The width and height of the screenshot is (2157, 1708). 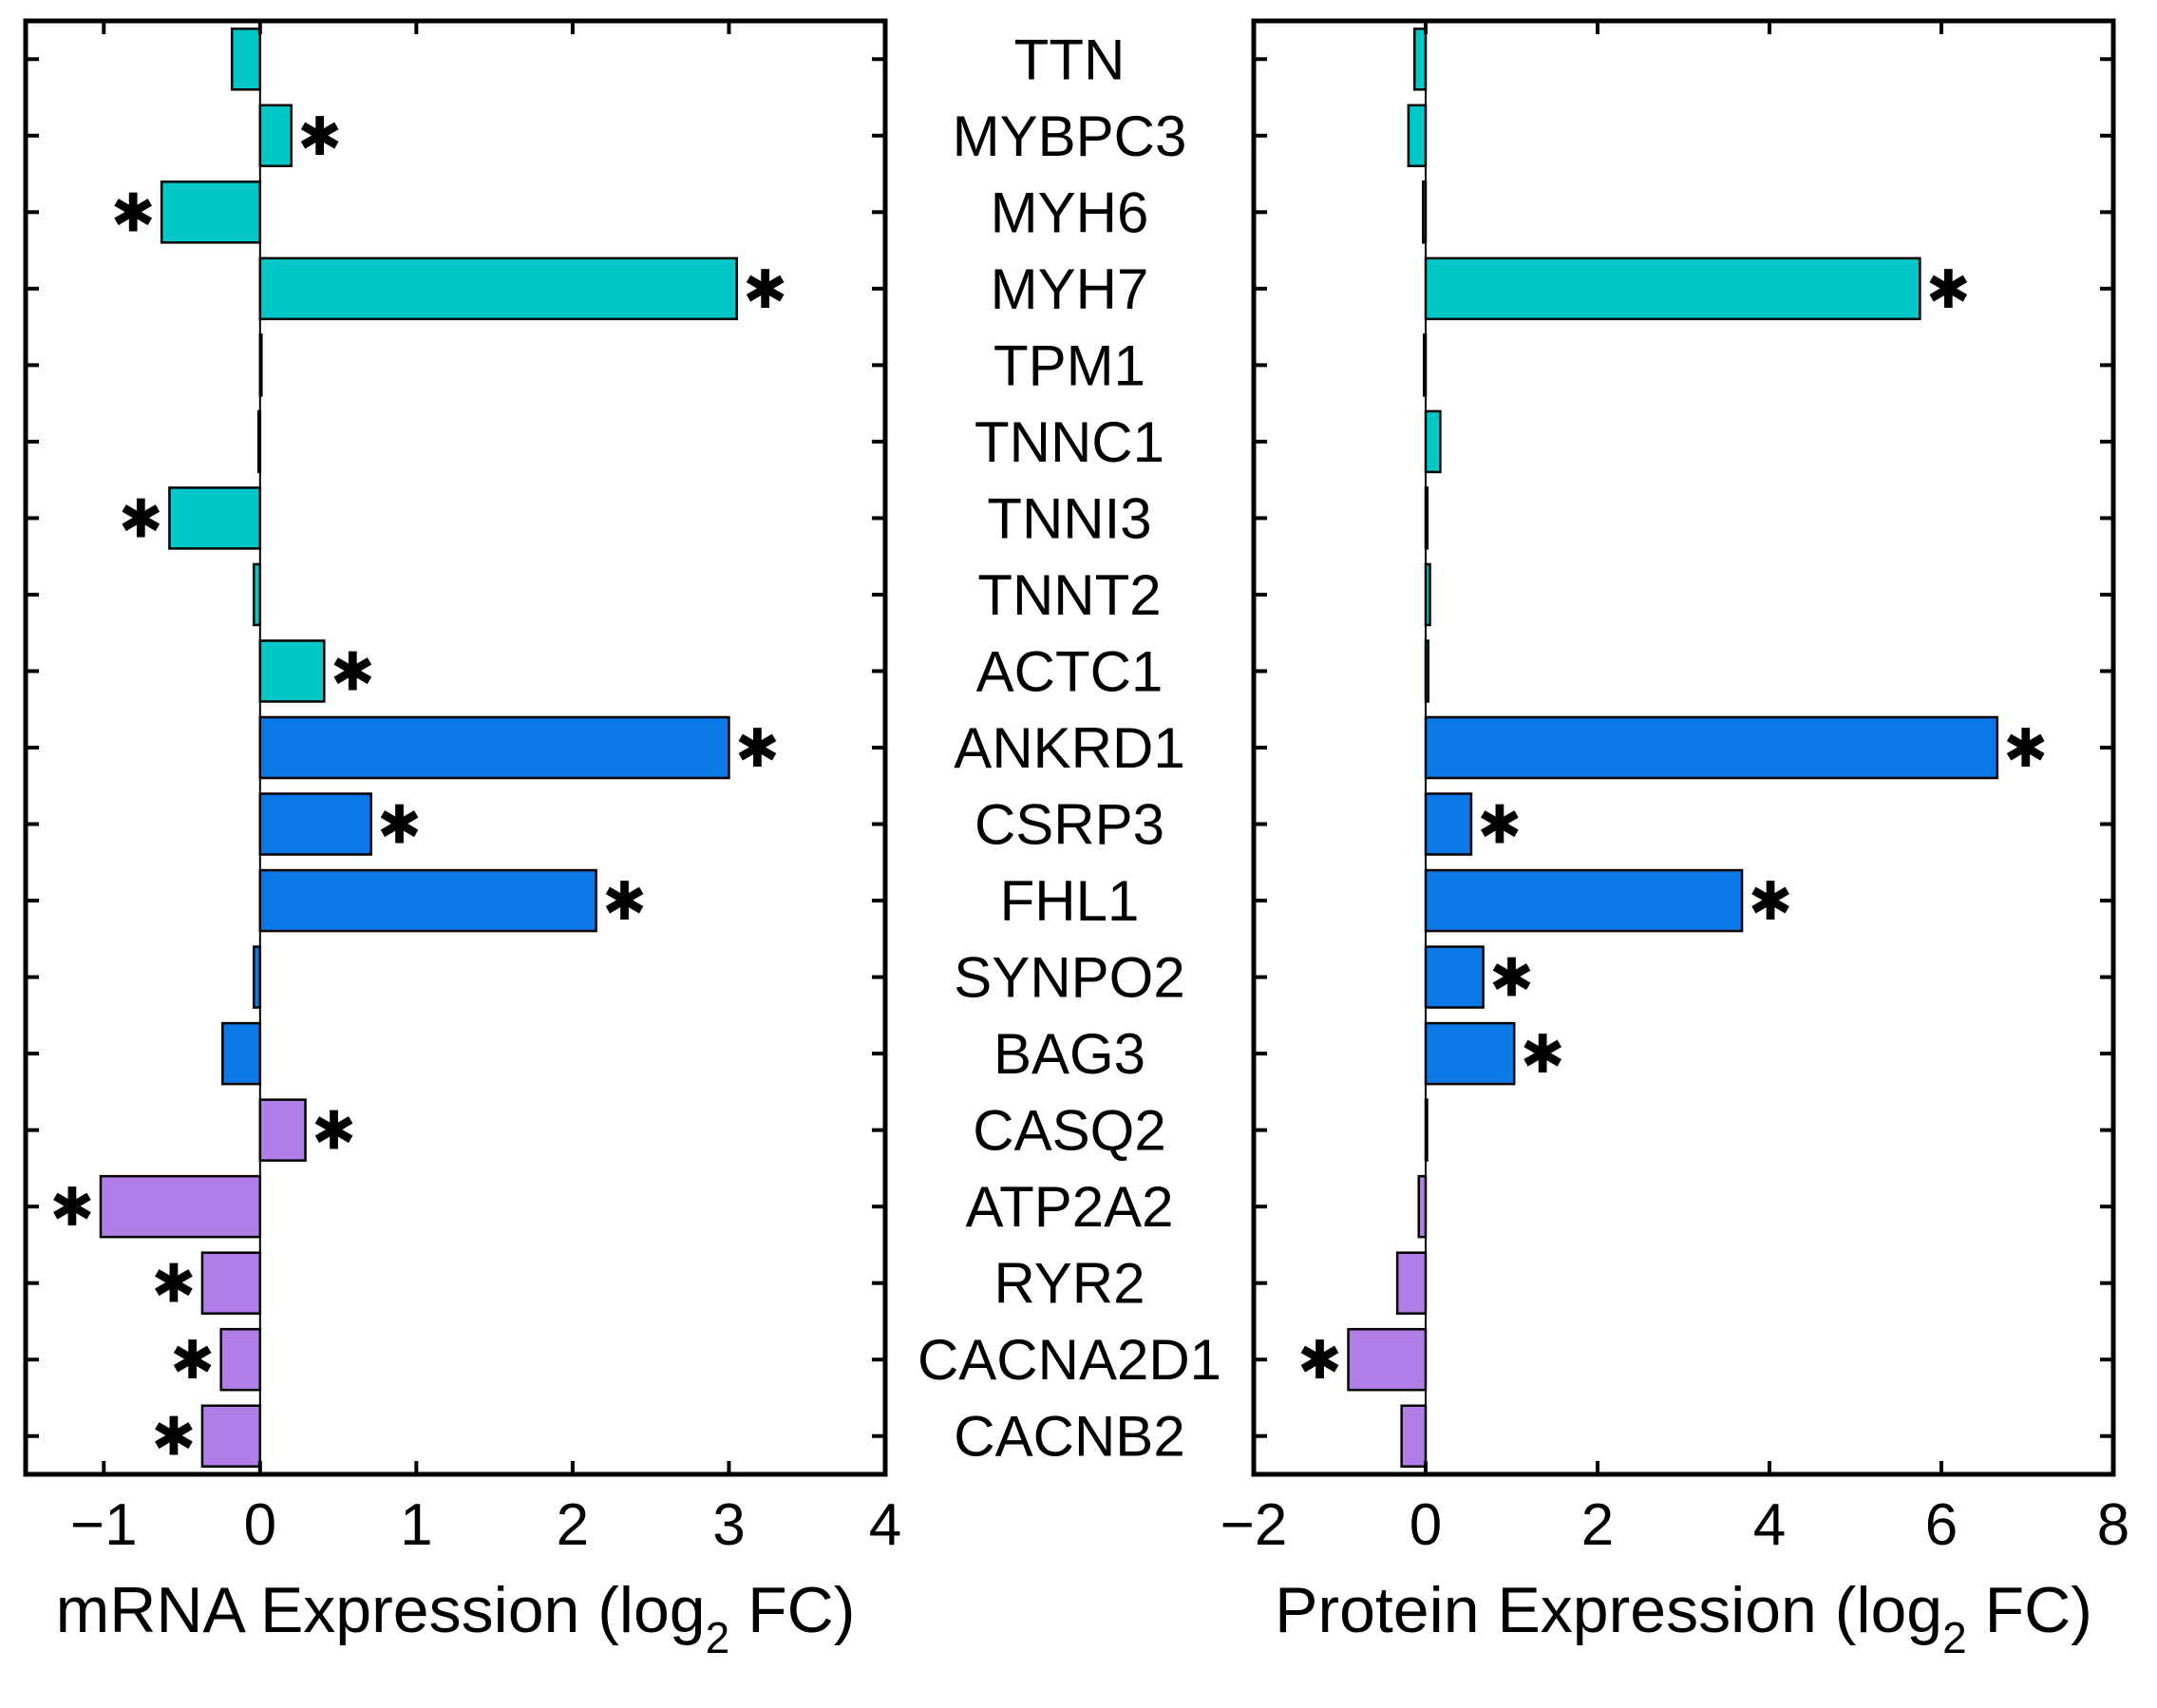 What do you see at coordinates (1069, 825) in the screenshot?
I see `gene-label-csrp3: CSRP3` at bounding box center [1069, 825].